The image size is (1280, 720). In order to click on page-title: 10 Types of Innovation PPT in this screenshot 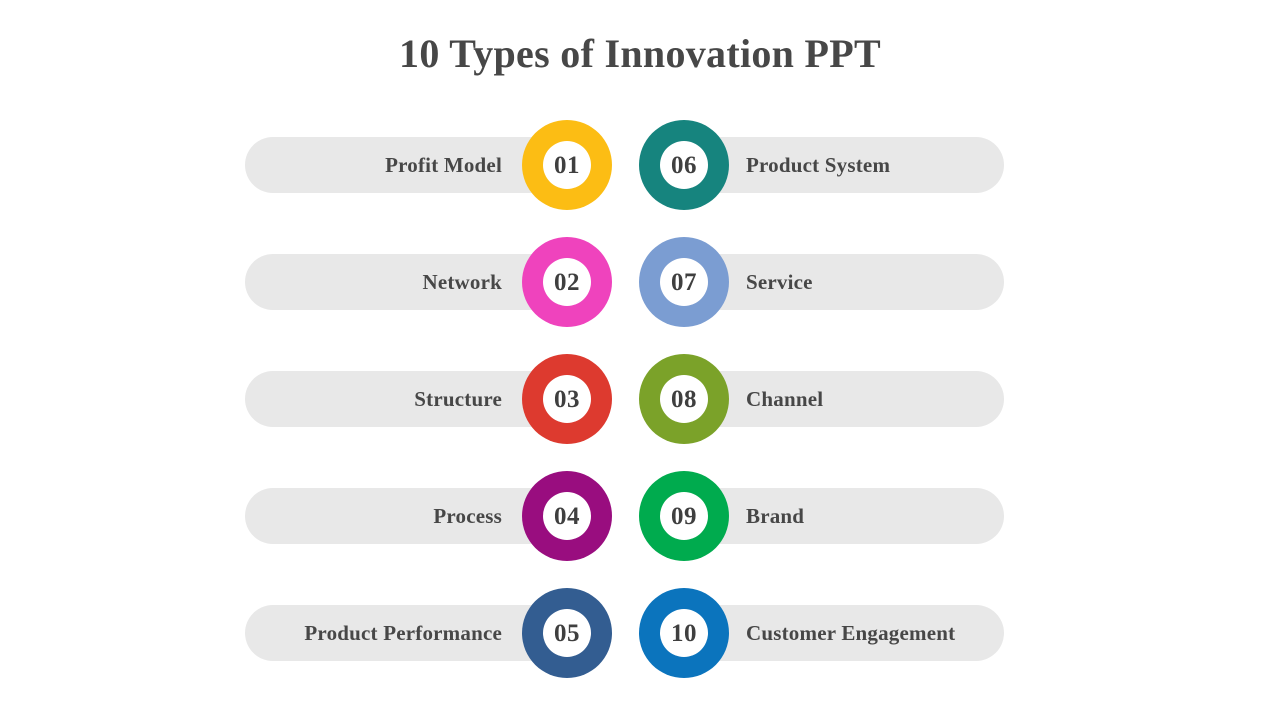, I will do `click(640, 53)`.